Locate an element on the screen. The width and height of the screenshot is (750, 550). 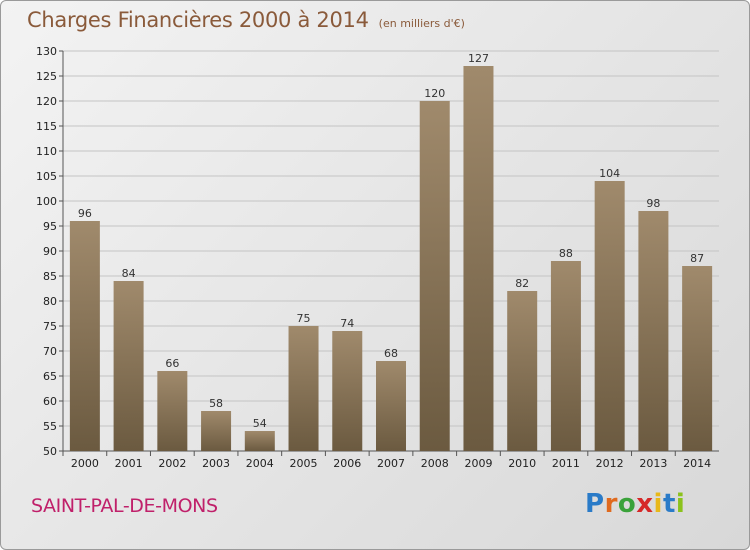
value-label: 87 is located at coordinates (697, 258).